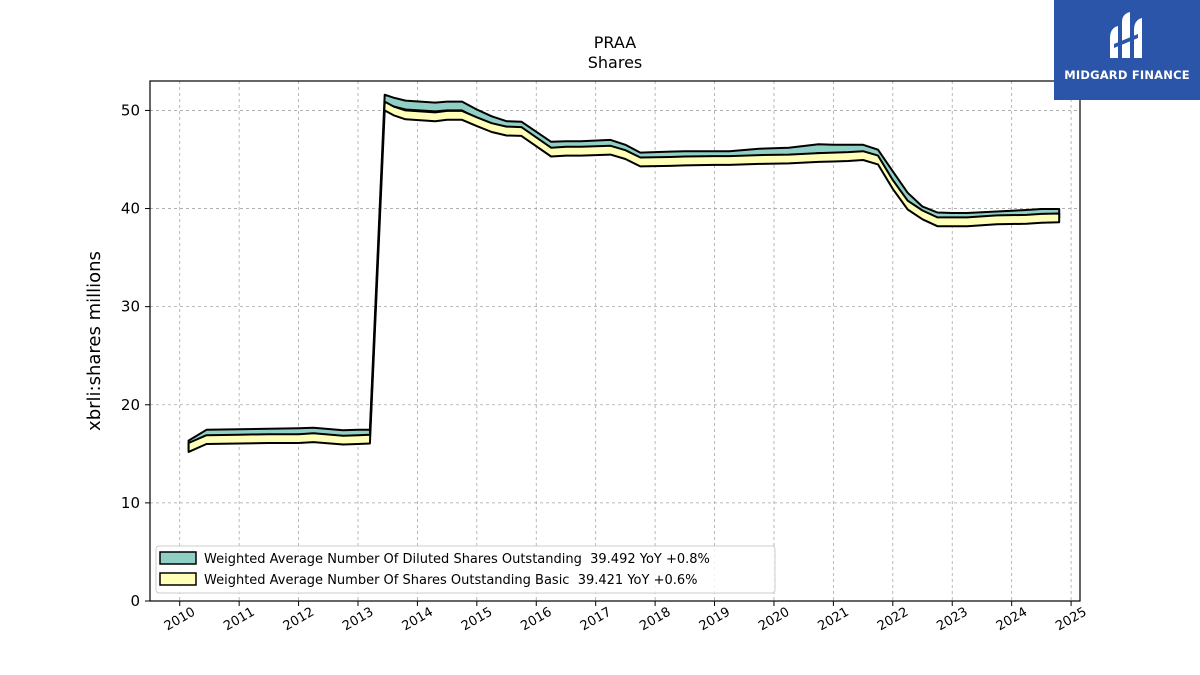 The width and height of the screenshot is (1200, 675). What do you see at coordinates (130, 209) in the screenshot?
I see `y-tick-label: 40` at bounding box center [130, 209].